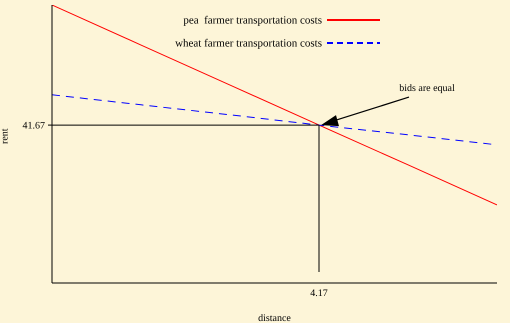 The image size is (510, 323). I want to click on y-axis-title: rent, so click(5, 136).